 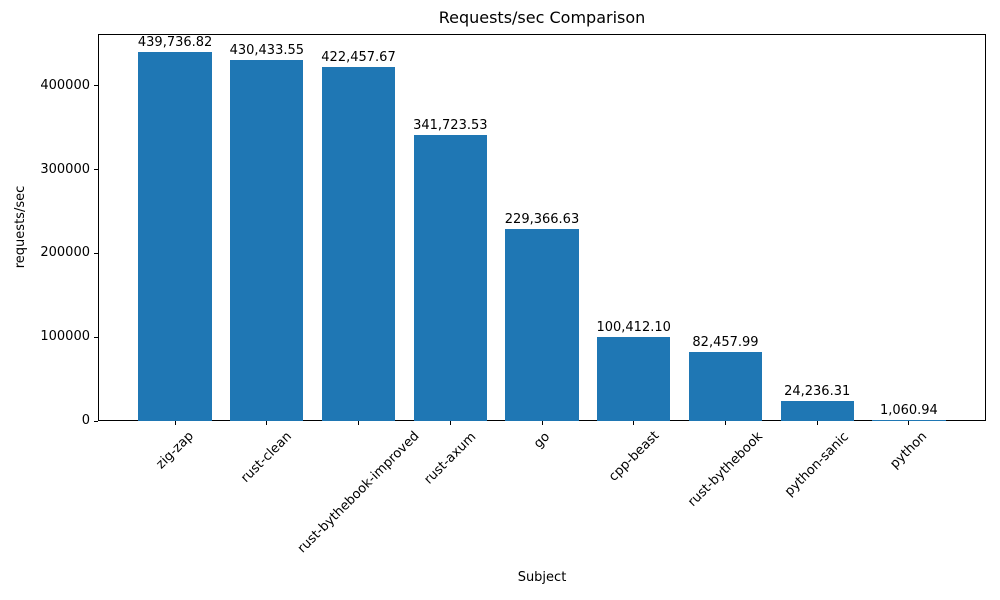 I want to click on bar-value-label: 422,457.67, so click(x=358, y=57).